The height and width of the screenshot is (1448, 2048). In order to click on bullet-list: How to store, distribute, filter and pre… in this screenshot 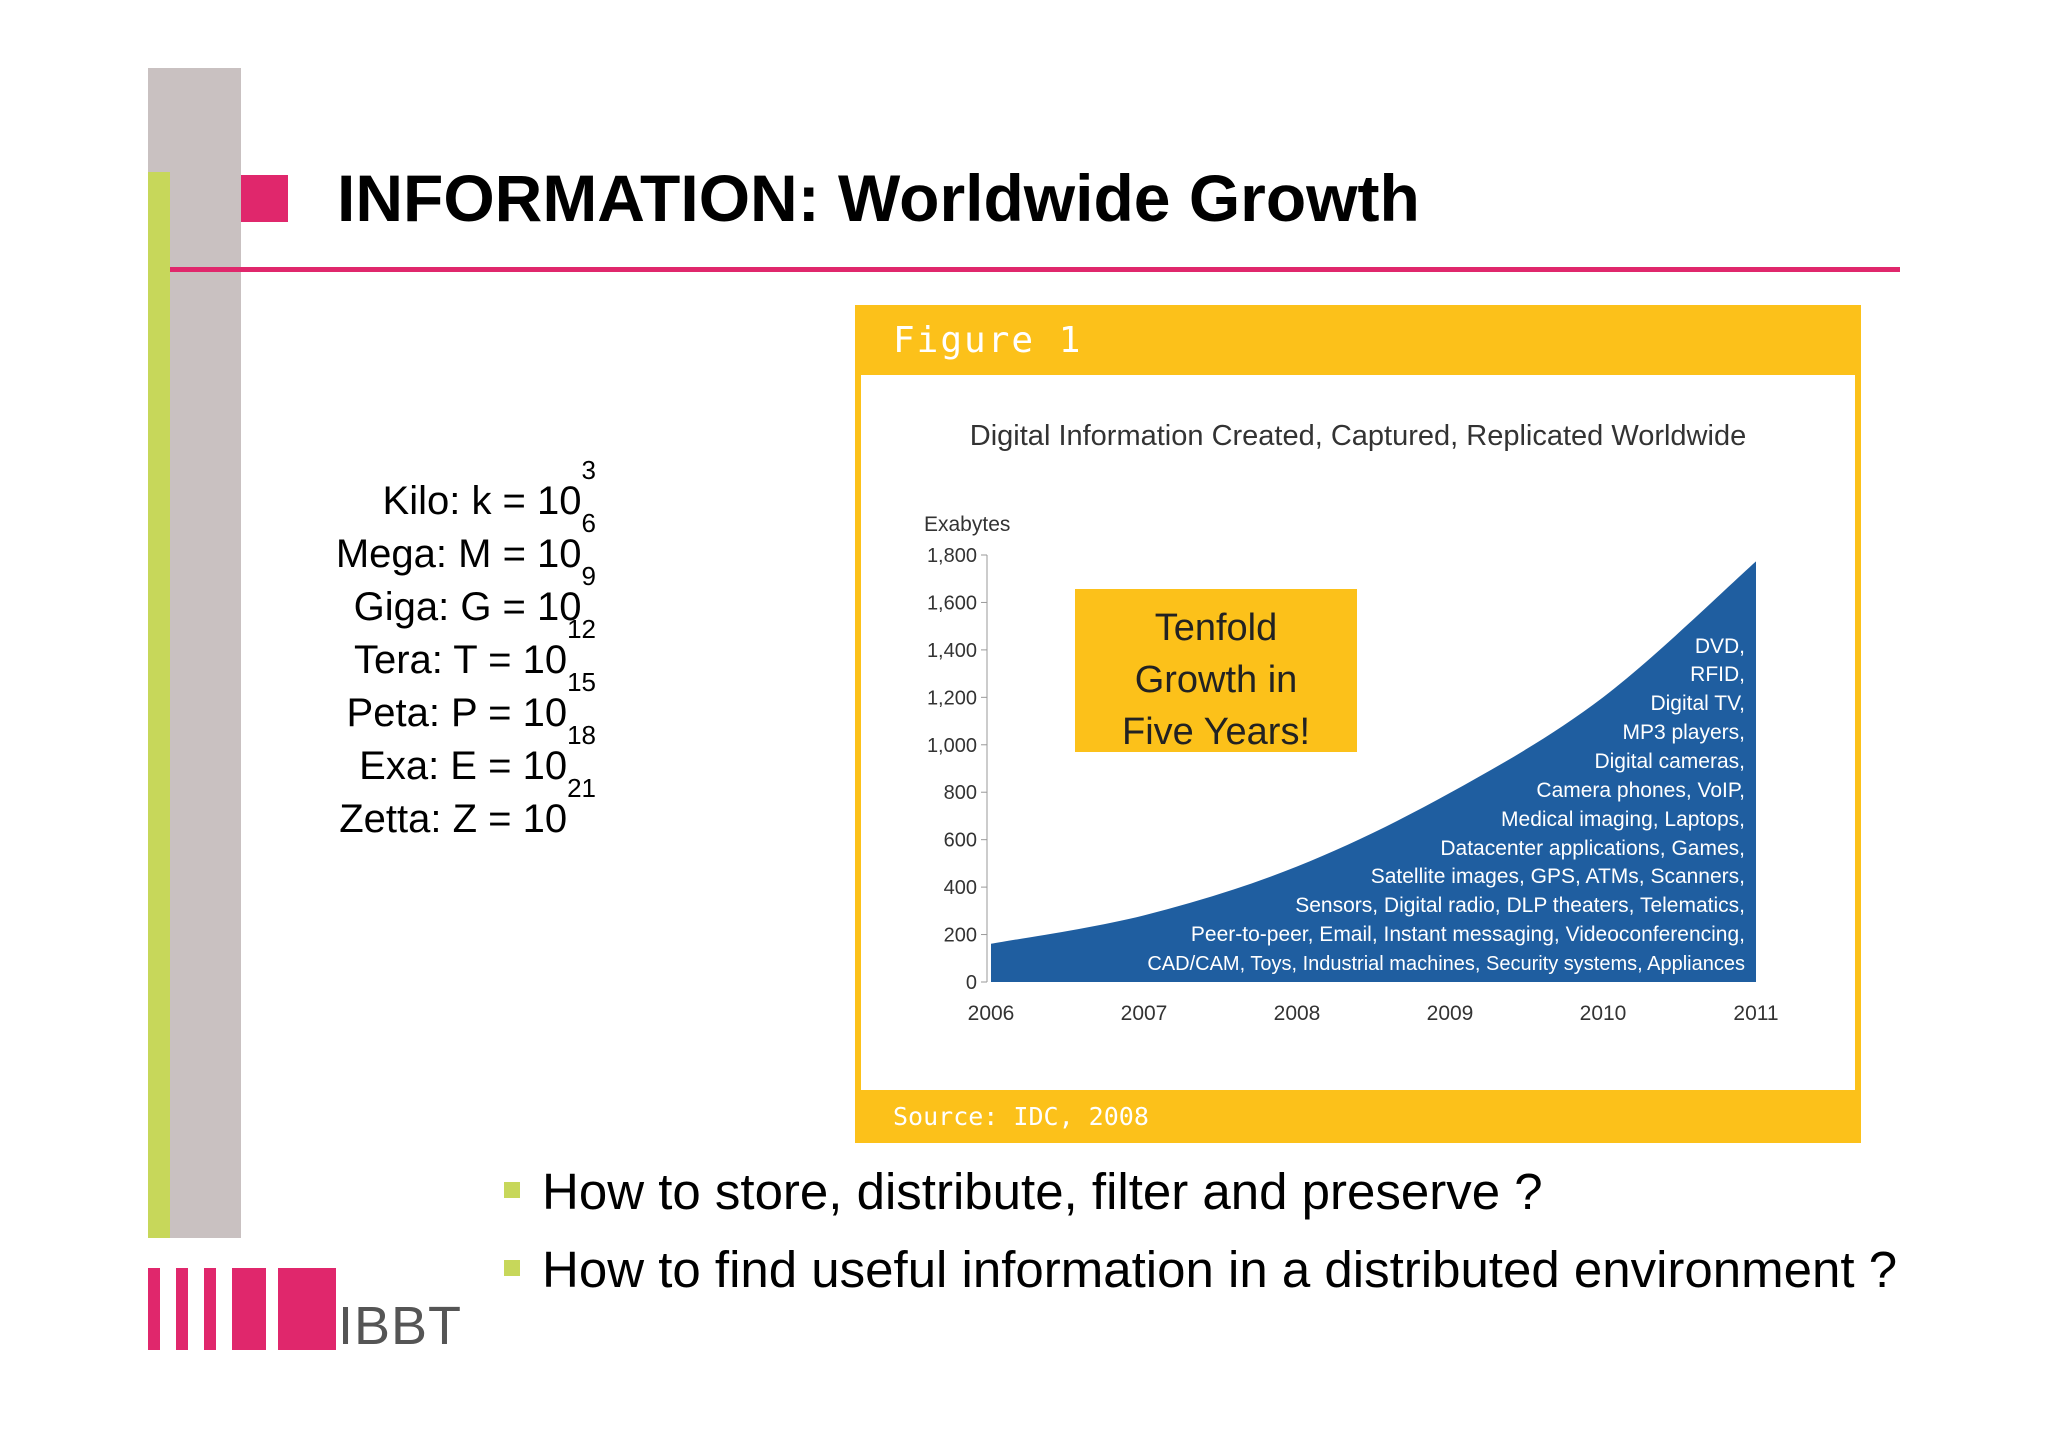, I will do `click(1200, 1238)`.